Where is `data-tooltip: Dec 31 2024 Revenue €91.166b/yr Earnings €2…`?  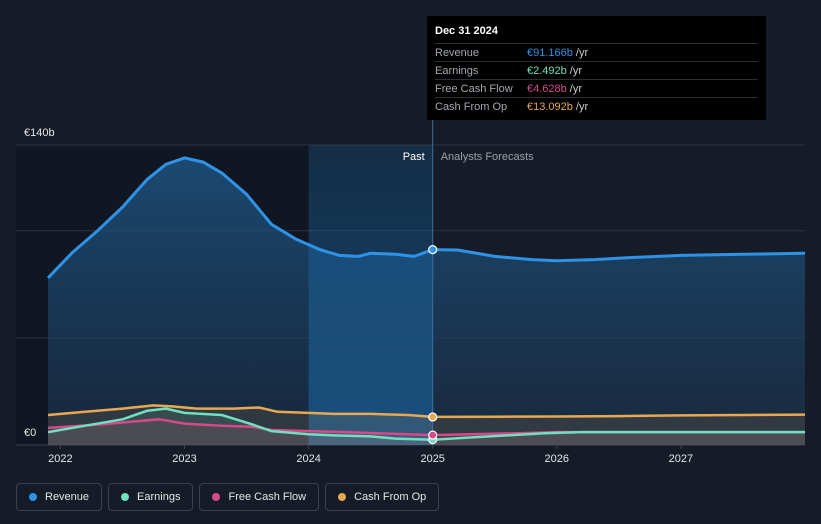 data-tooltip: Dec 31 2024 Revenue €91.166b/yr Earnings €2… is located at coordinates (596, 68).